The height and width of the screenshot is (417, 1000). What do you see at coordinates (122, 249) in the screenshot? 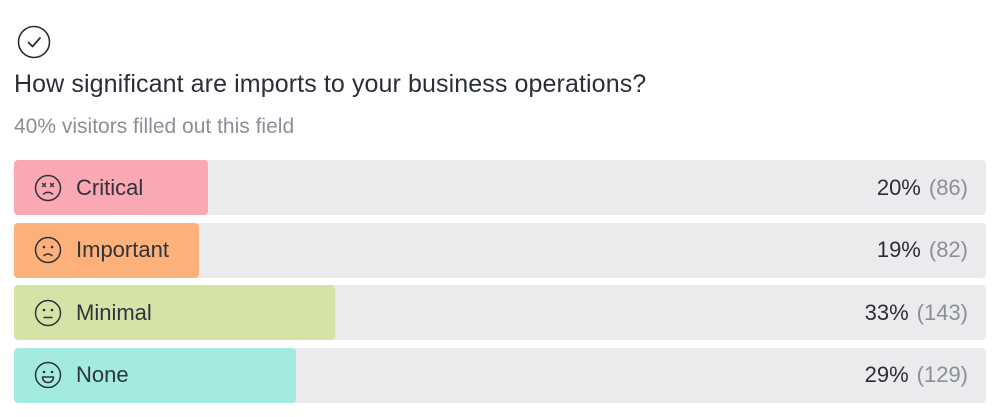
I see `answer-label: Important` at bounding box center [122, 249].